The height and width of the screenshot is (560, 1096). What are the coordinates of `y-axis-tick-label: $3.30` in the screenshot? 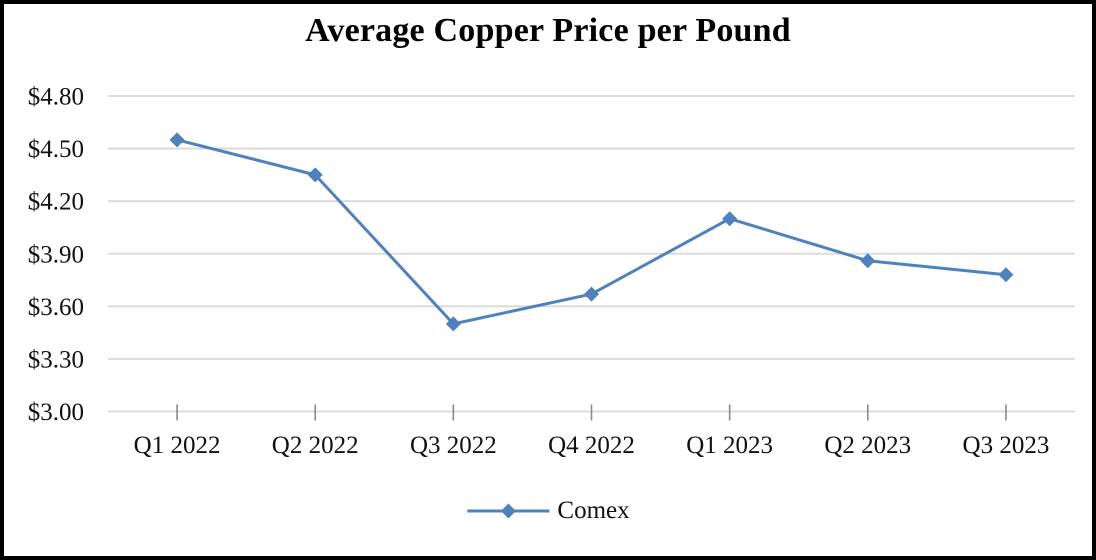 It's located at (56, 359).